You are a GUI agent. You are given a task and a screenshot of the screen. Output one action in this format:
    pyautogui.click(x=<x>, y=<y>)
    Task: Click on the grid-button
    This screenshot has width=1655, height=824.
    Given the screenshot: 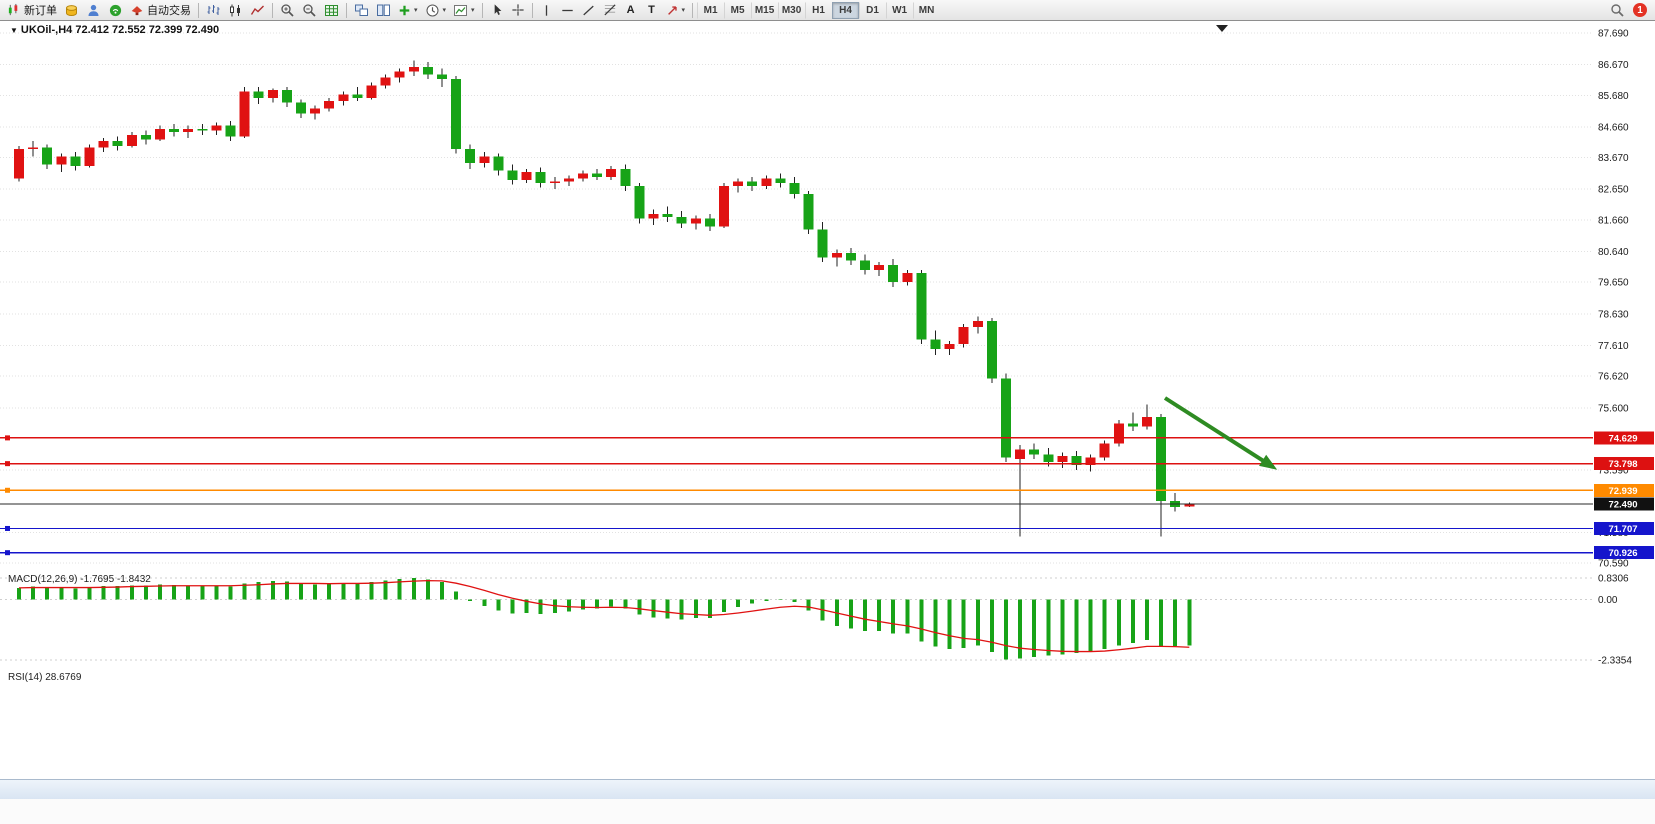 What is the action you would take?
    pyautogui.click(x=331, y=10)
    